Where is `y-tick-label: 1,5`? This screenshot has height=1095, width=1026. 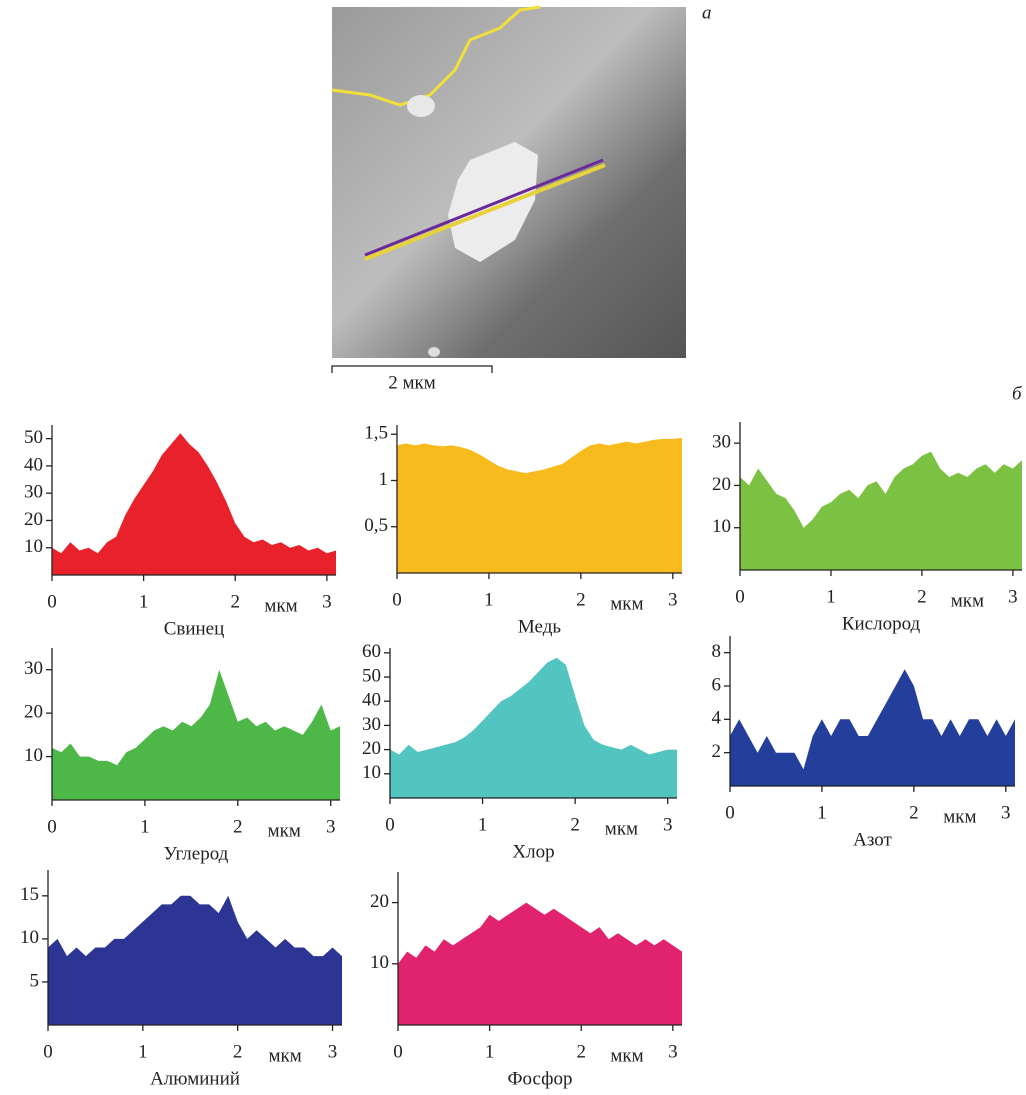 y-tick-label: 1,5 is located at coordinates (376, 433).